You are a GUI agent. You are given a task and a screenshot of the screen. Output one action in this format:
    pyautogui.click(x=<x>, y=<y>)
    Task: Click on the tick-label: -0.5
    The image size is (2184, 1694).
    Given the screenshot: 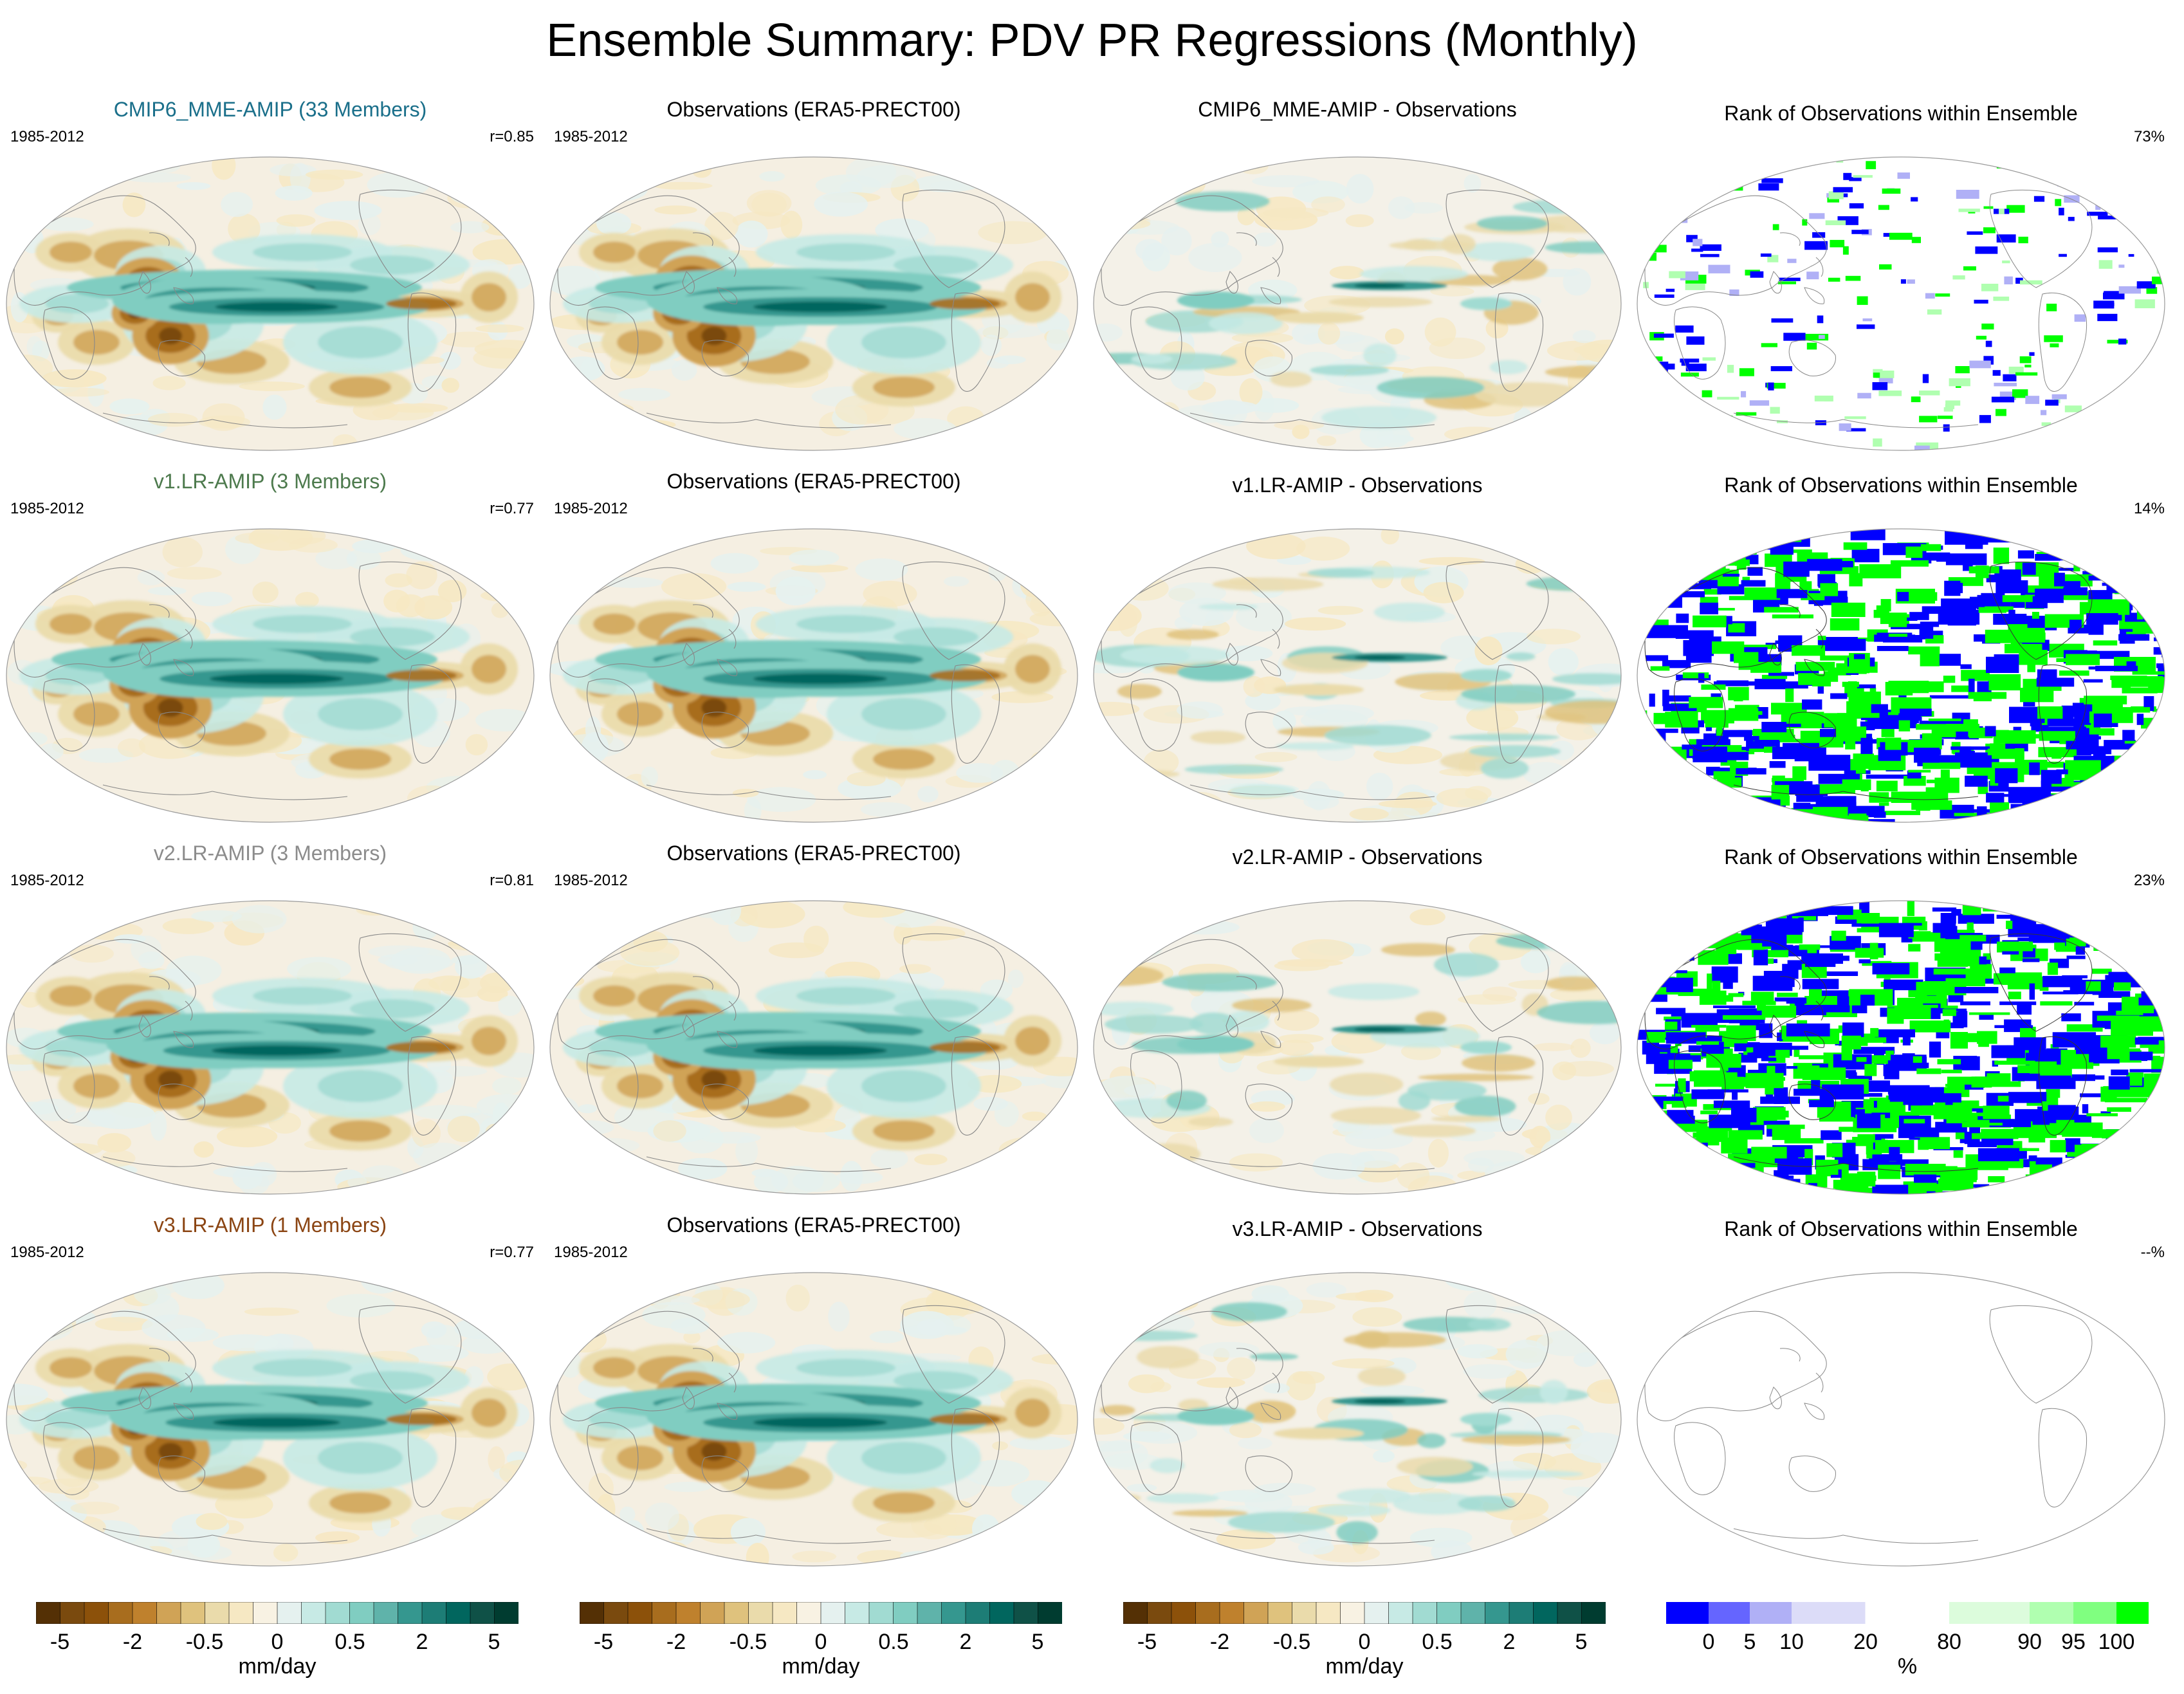 What is the action you would take?
    pyautogui.click(x=205, y=1642)
    